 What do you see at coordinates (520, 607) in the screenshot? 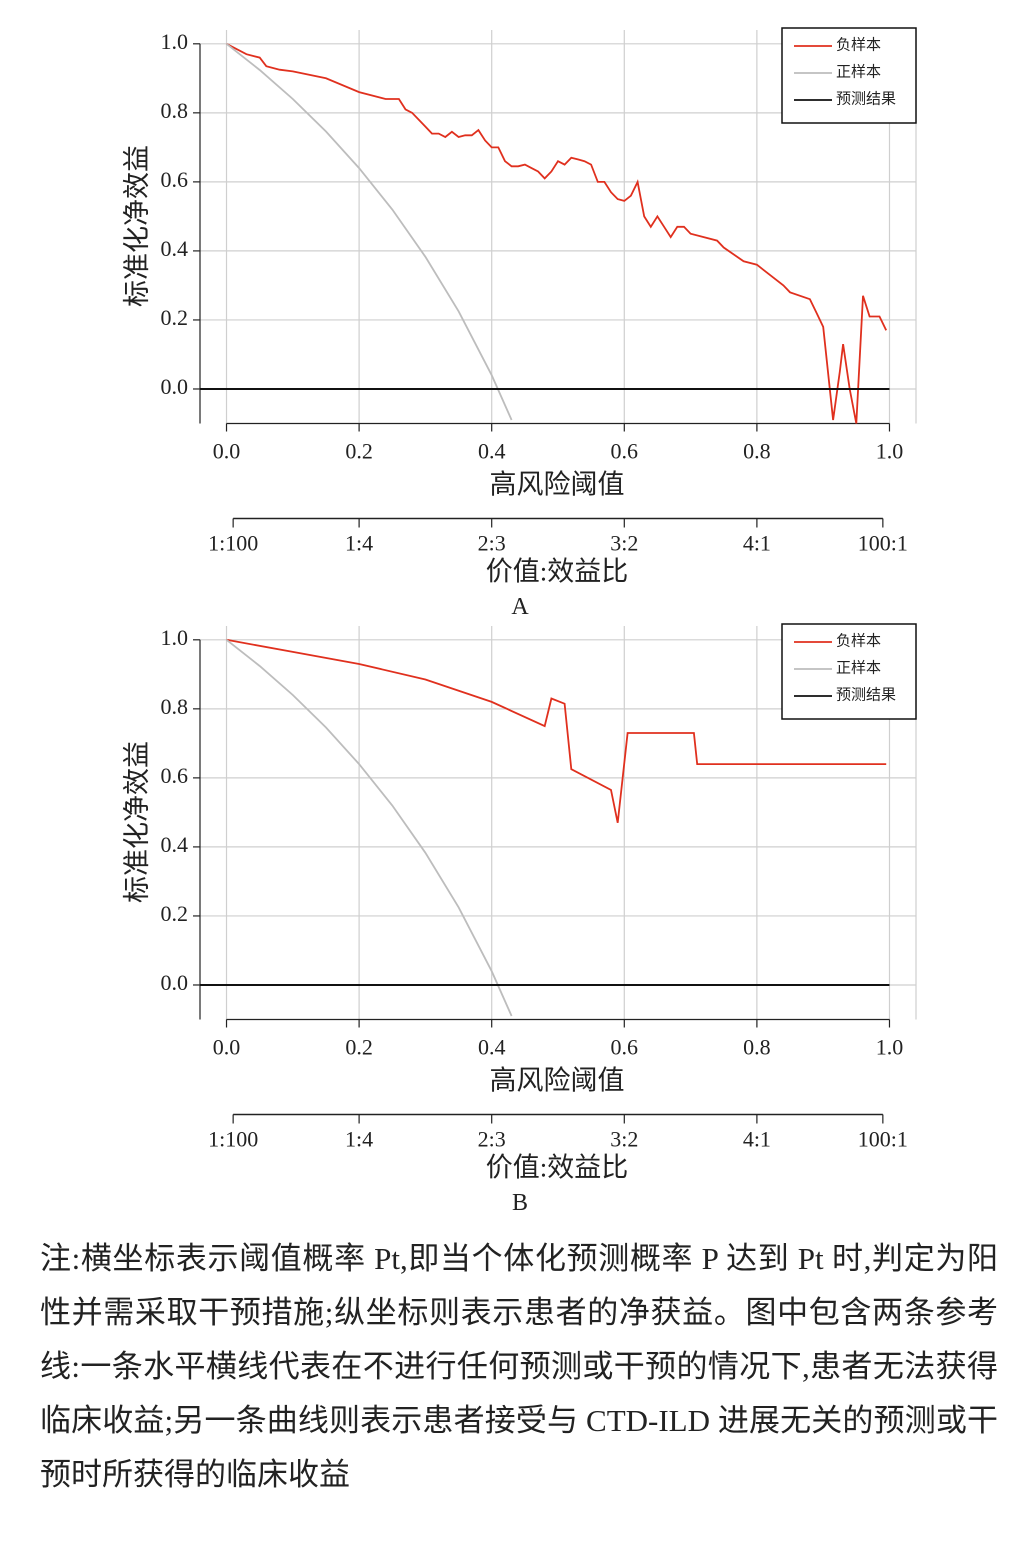
I see `panel-label: A` at bounding box center [520, 607].